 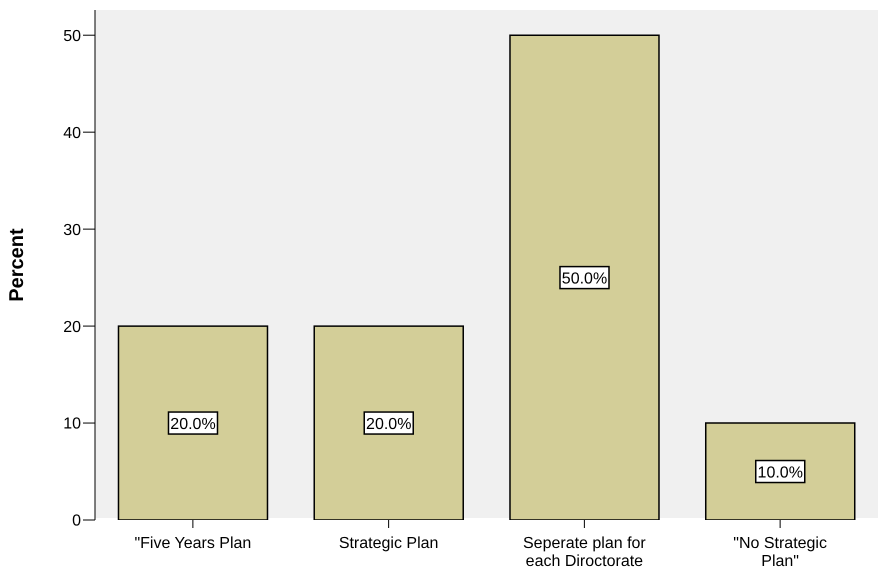 I want to click on y-tick-label: 10, so click(x=72, y=424).